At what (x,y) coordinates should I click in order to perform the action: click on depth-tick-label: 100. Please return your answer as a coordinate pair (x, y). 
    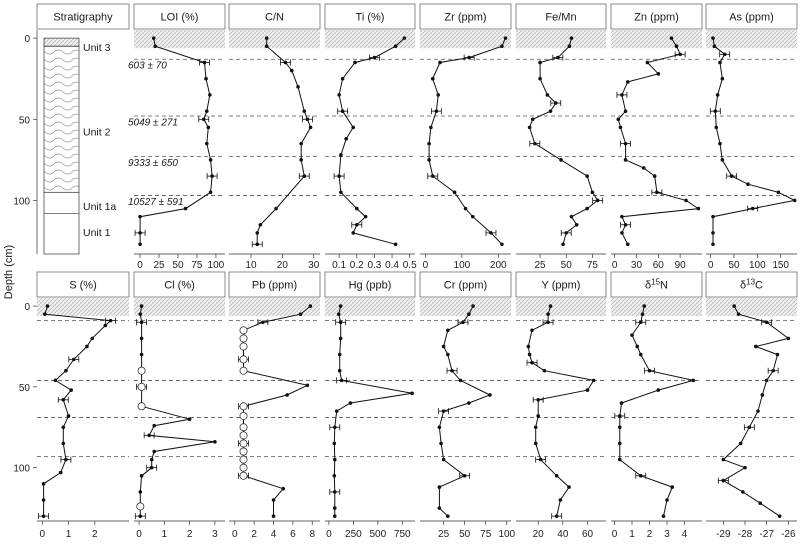
    Looking at the image, I should click on (21, 201).